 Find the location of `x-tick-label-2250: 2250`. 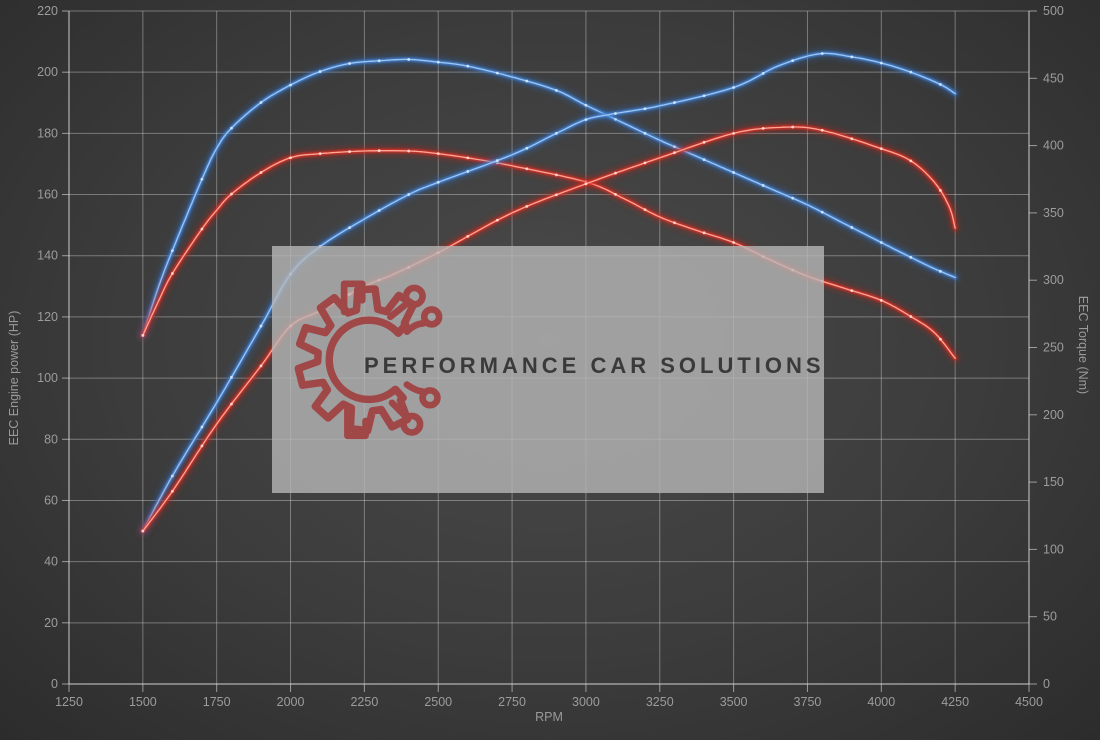

x-tick-label-2250: 2250 is located at coordinates (364, 702).